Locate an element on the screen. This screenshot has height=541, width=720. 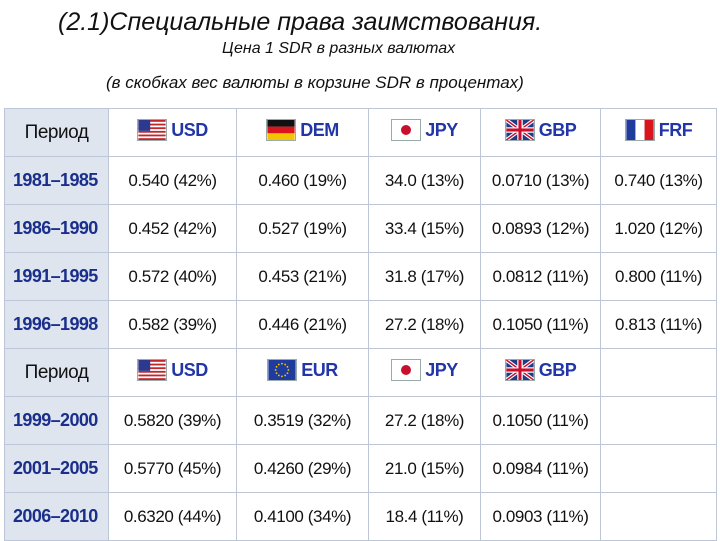
value-cell: 0.0984 (11%) is located at coordinates (540, 468).